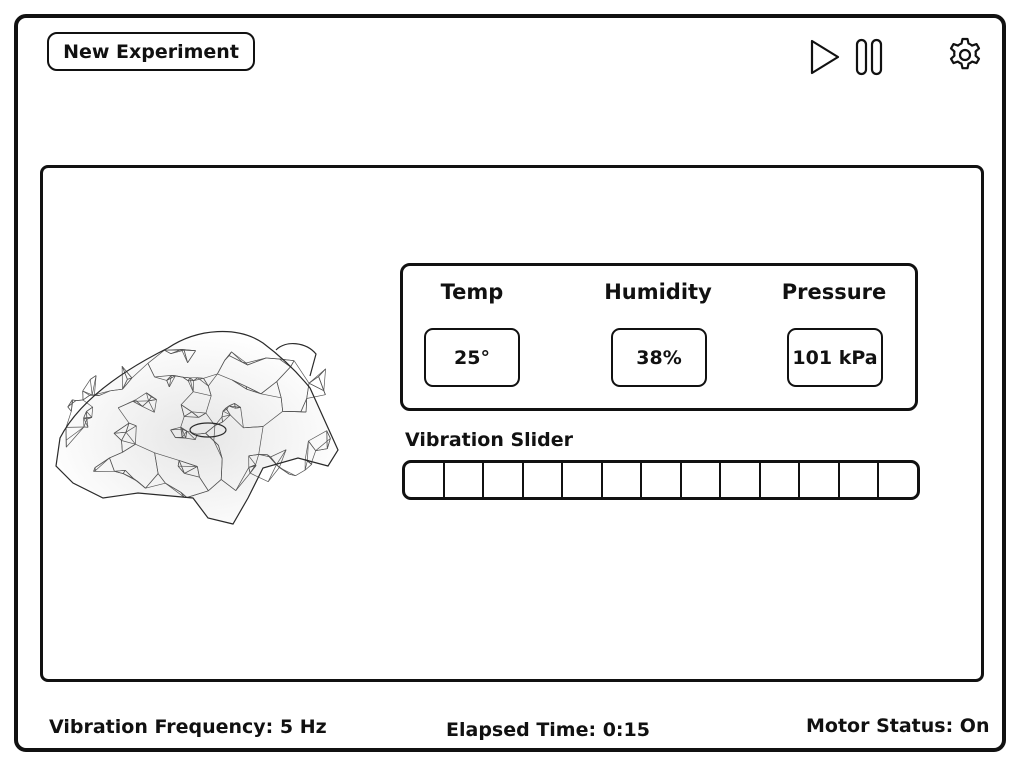 The image size is (1024, 768). Describe the element at coordinates (834, 292) in the screenshot. I see `pressure-label: Pressure` at that location.